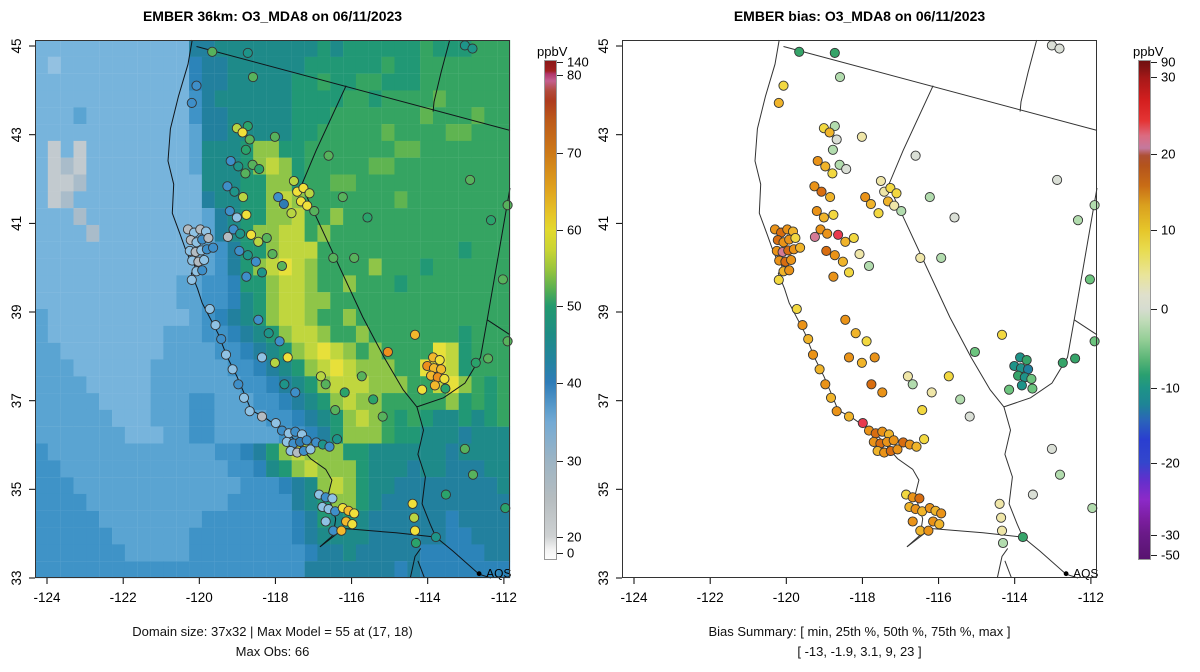 This screenshot has height=672, width=1200. What do you see at coordinates (275, 597) in the screenshot?
I see `x-tick-label: -118` at bounding box center [275, 597].